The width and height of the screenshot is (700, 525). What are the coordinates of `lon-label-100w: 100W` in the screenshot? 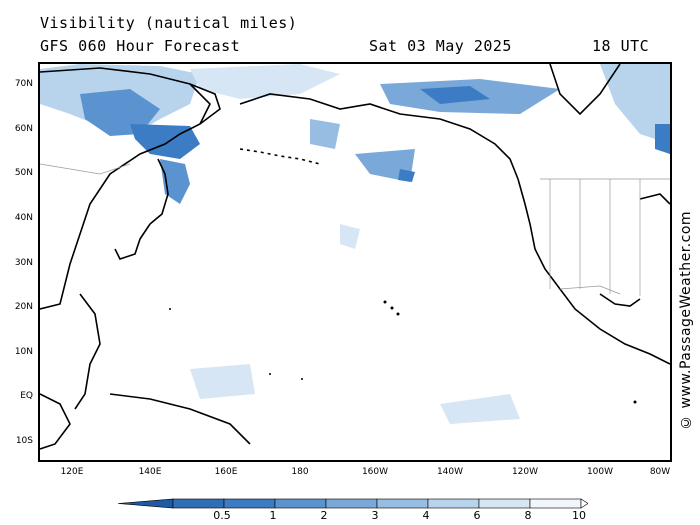 It's located at (600, 472).